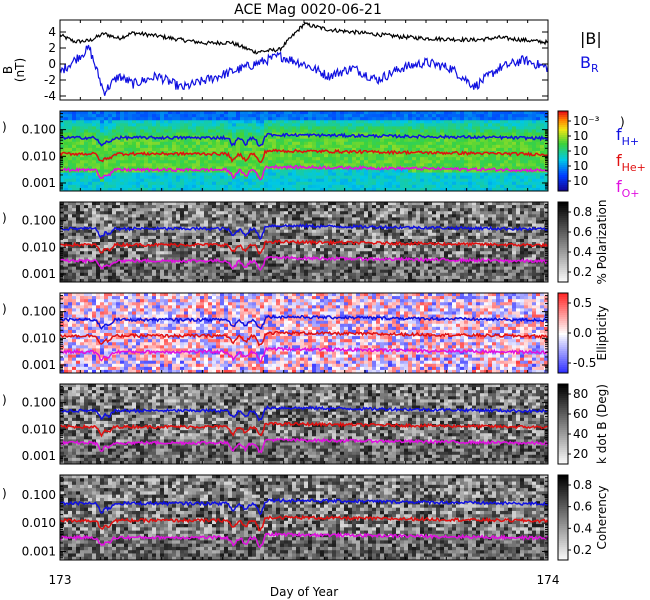 Image resolution: width=650 pixels, height=600 pixels. I want to click on ytick-ellipticity: 0.001, so click(39, 365).